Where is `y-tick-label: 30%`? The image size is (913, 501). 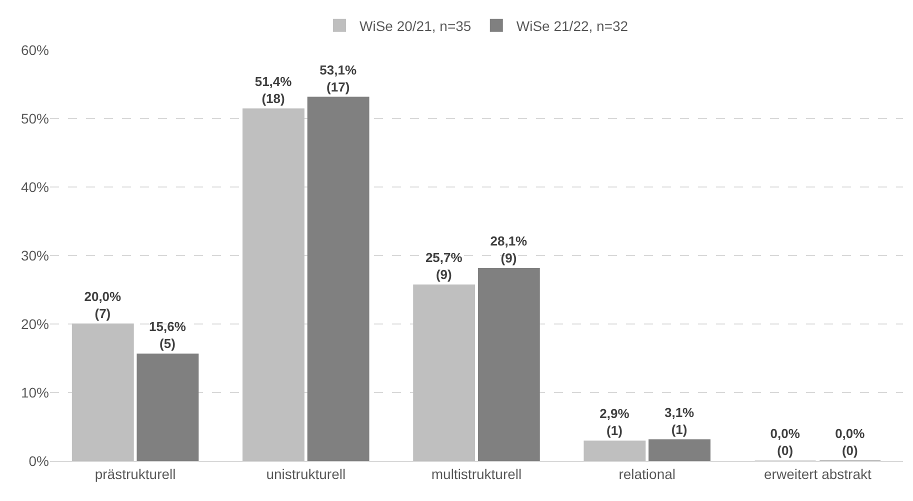 y-tick-label: 30% is located at coordinates (34, 255).